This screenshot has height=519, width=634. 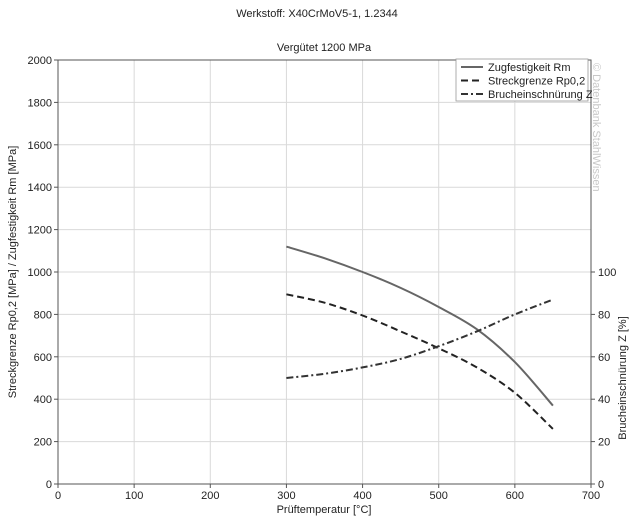 I want to click on y-tick-label: 1000, so click(x=40, y=273).